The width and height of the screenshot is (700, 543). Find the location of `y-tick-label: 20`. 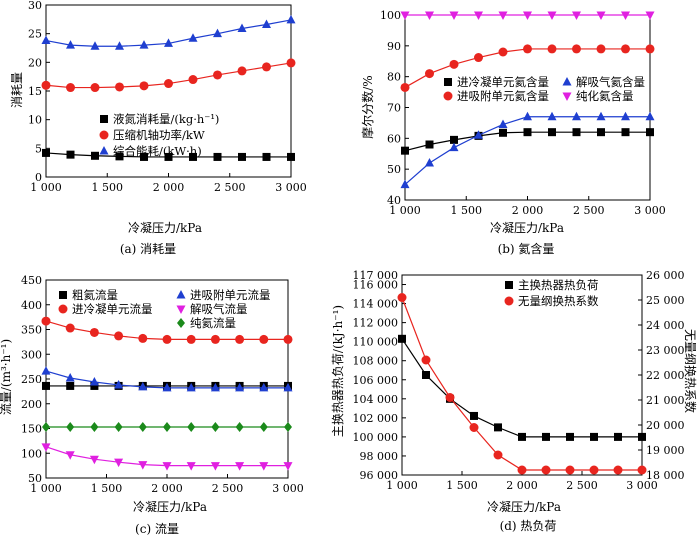

y-tick-label: 20 is located at coordinates (35, 62).